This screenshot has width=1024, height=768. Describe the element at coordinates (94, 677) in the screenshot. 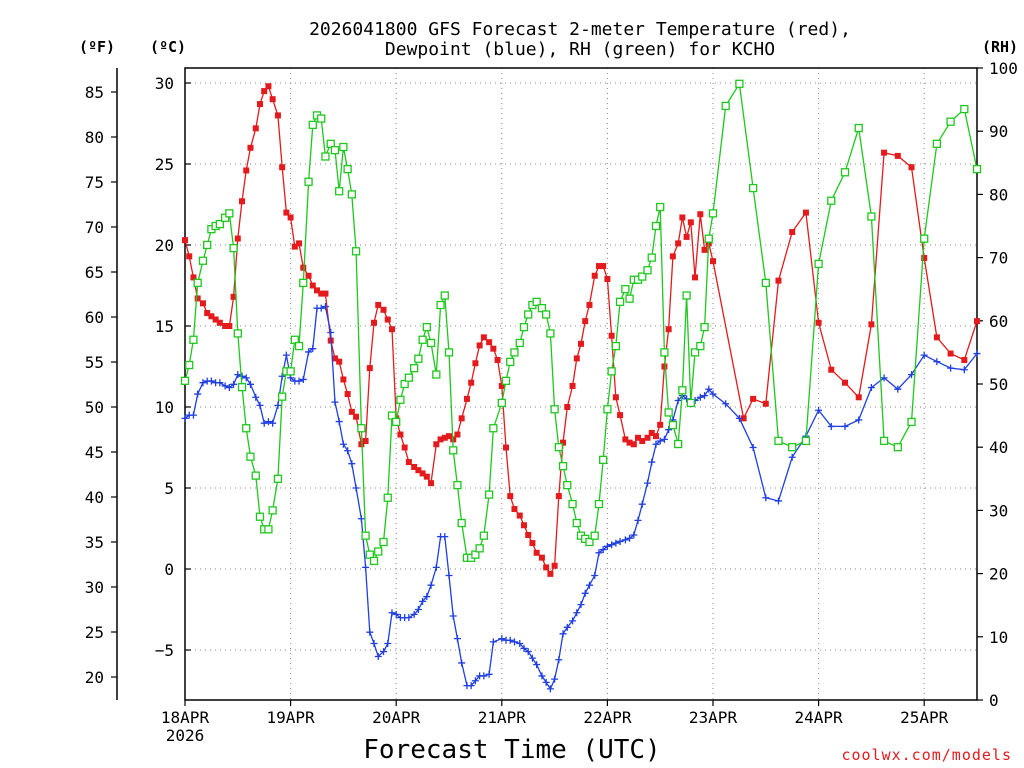

I see `f-tick-label: 20` at that location.